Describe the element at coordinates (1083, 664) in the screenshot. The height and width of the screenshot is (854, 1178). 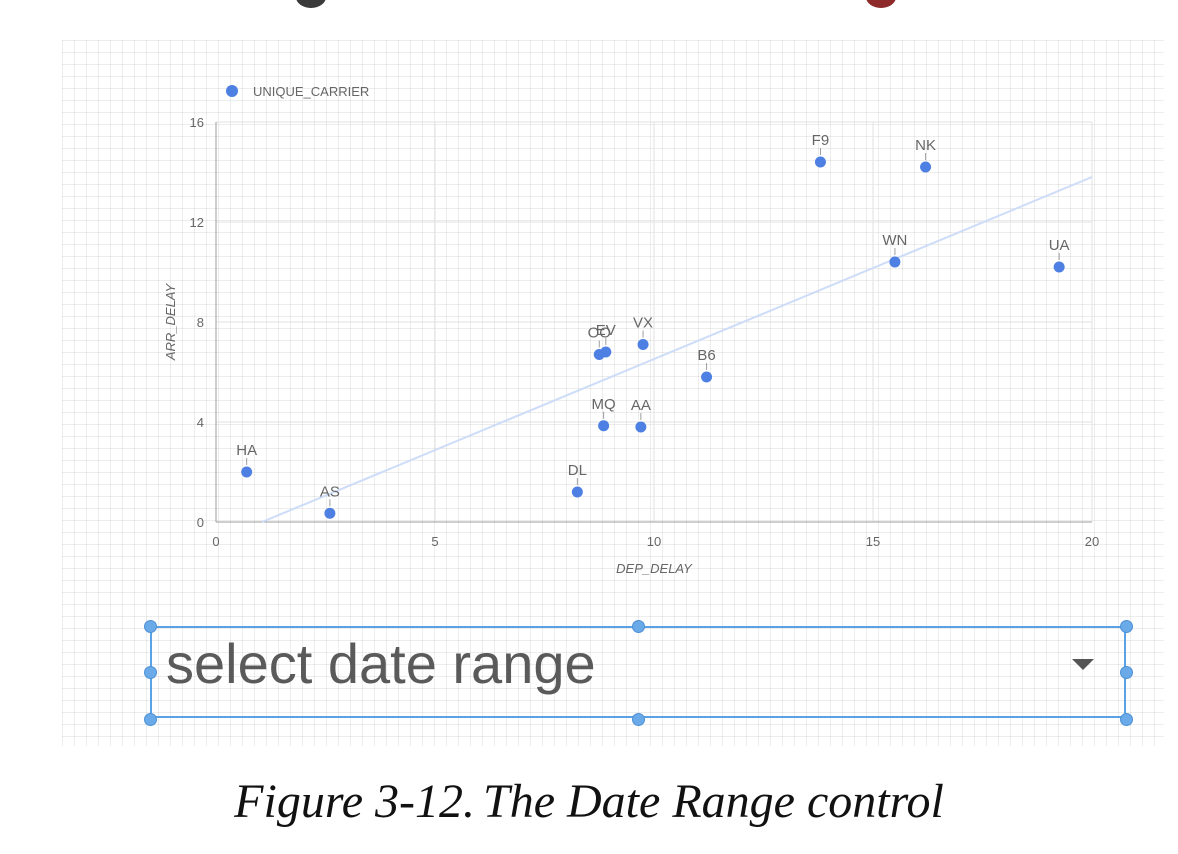
I see `dropdown-arrow-icon` at that location.